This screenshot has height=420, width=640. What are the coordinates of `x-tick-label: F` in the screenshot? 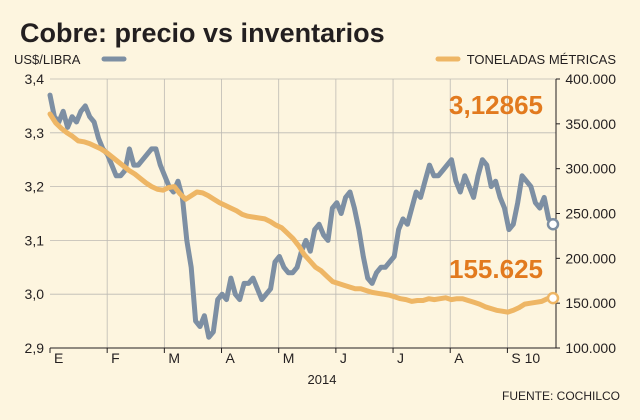 It's located at (115, 358).